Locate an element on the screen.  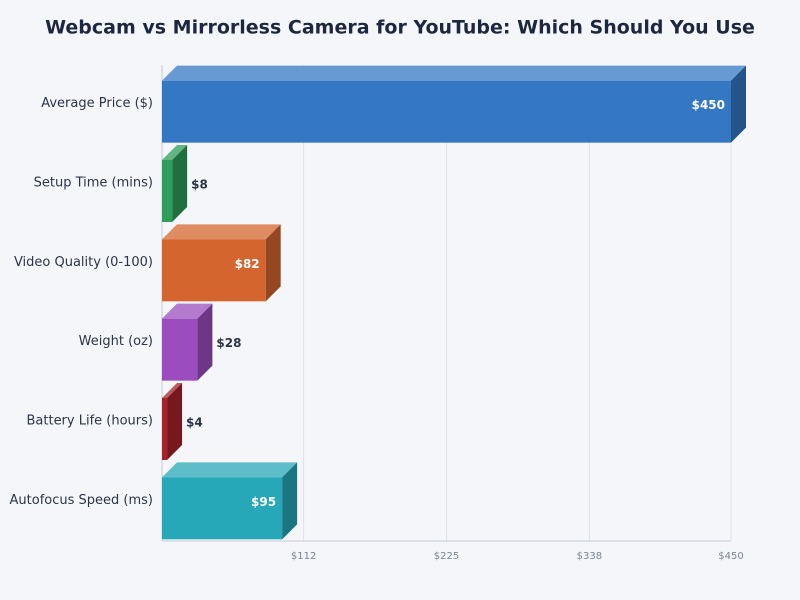
value-label: $4 is located at coordinates (194, 423).